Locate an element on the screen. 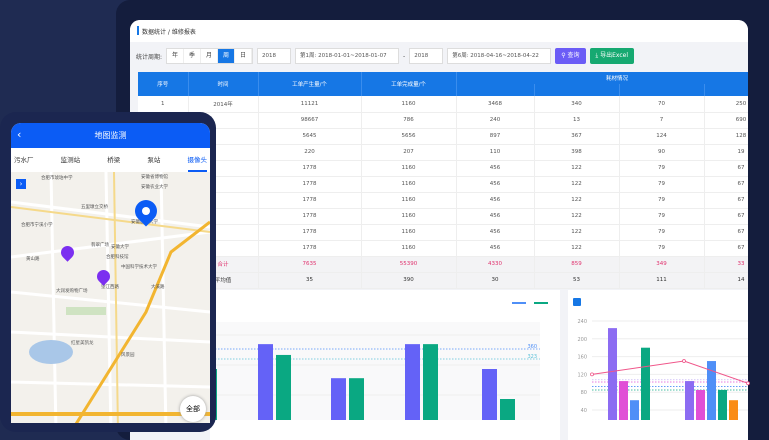 This screenshot has width=769, height=440. table-cell: 111 is located at coordinates (662, 280).